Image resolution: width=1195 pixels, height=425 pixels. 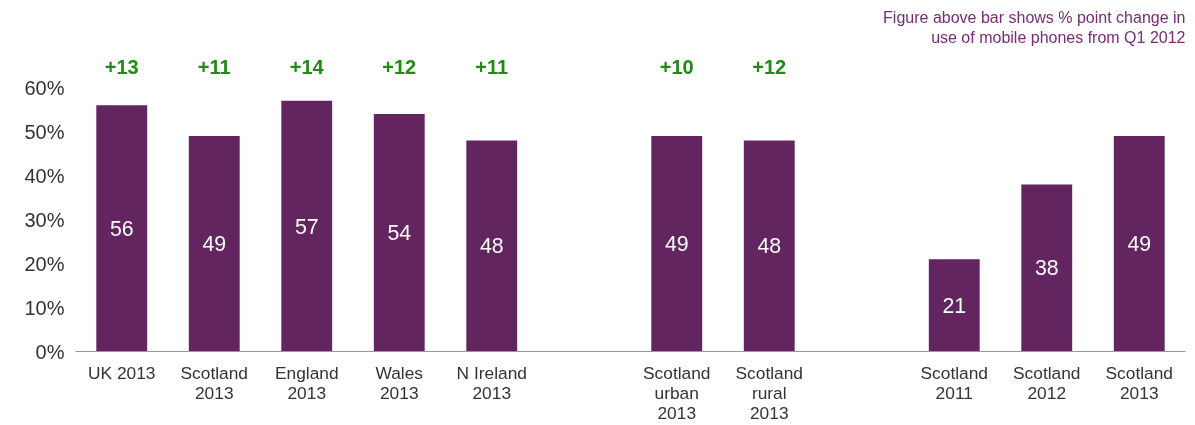 I want to click on y-tick-label: 0%, so click(x=50, y=351).